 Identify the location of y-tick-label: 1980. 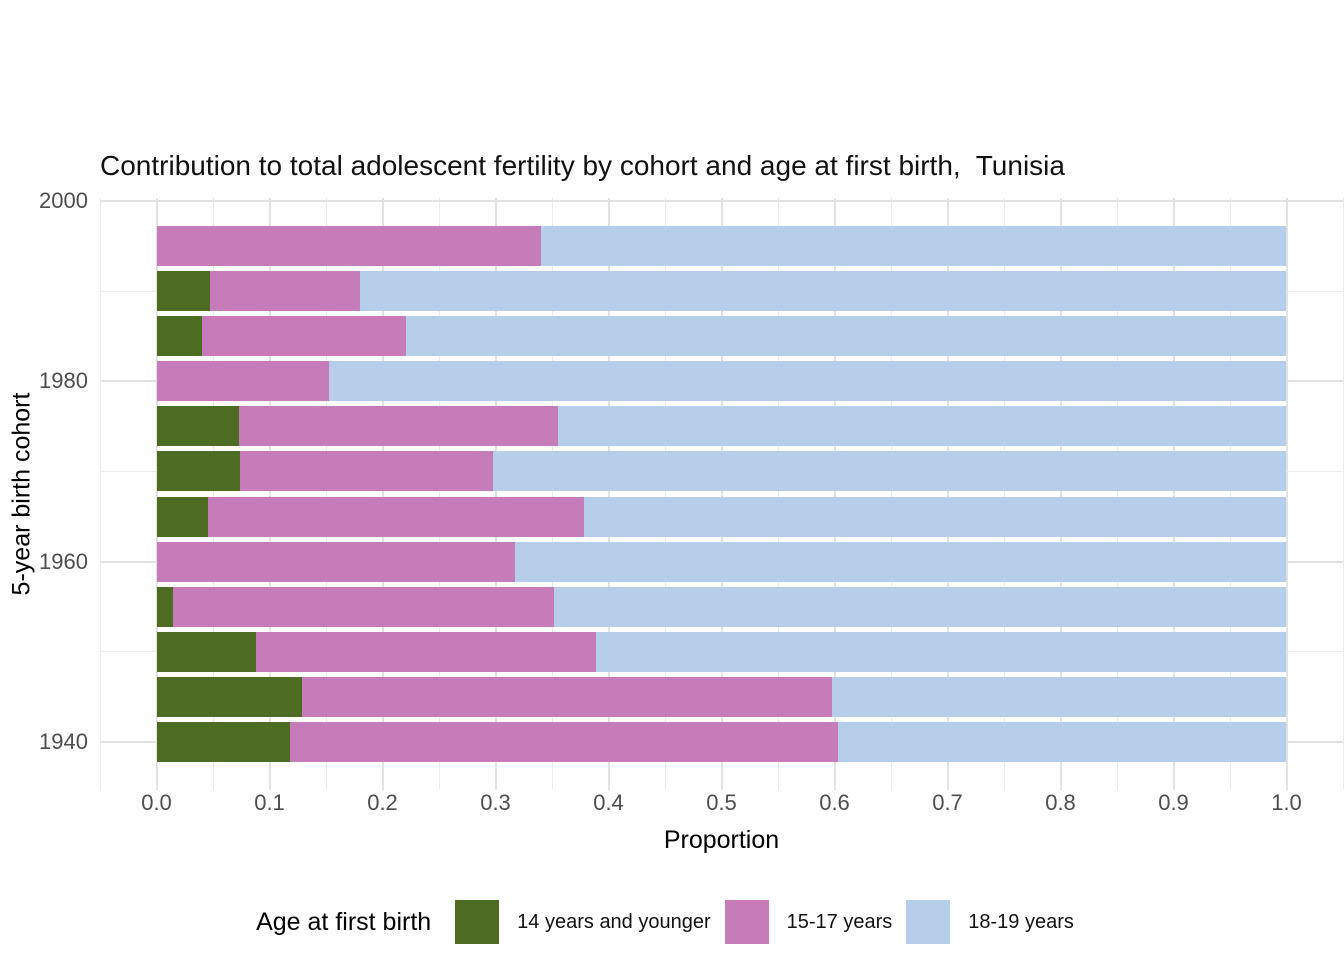
(63, 381).